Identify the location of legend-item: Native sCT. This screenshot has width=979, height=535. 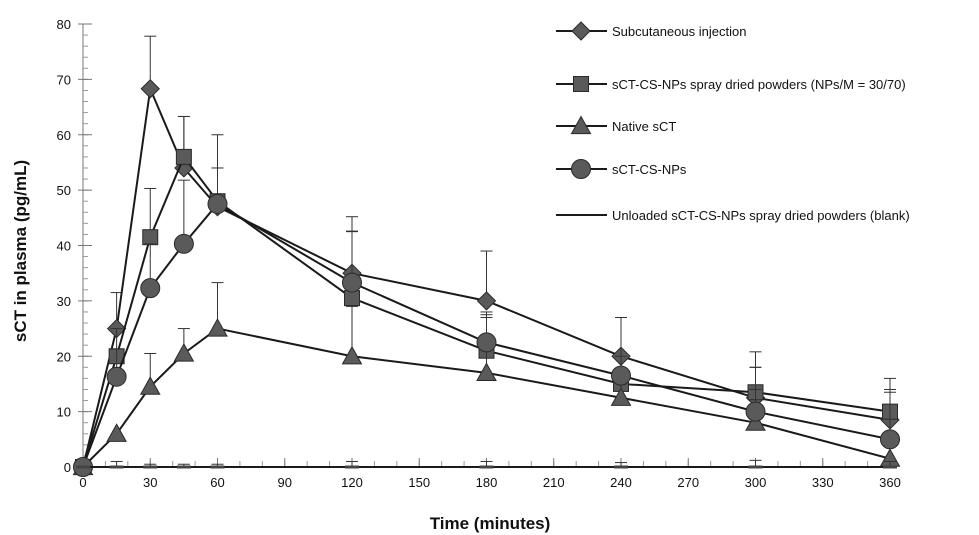
(616, 125).